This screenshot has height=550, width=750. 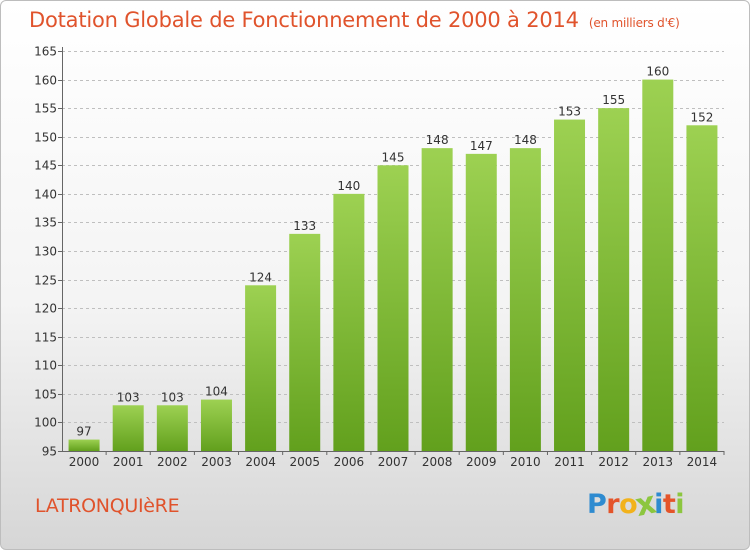 What do you see at coordinates (45, 252) in the screenshot?
I see `y-tick-label: 130` at bounding box center [45, 252].